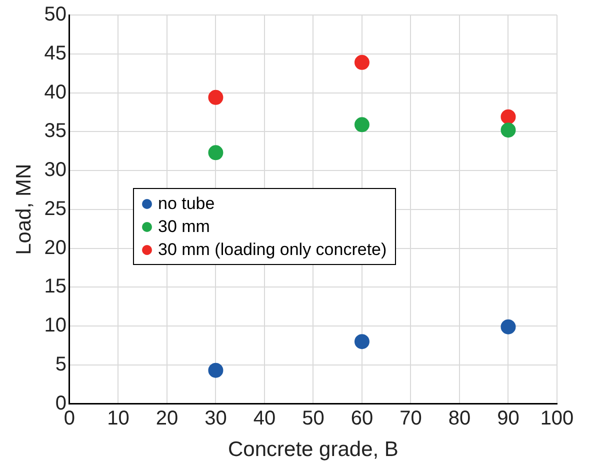 This screenshot has width=597, height=473. What do you see at coordinates (55, 131) in the screenshot?
I see `y-tick-label: 35` at bounding box center [55, 131].